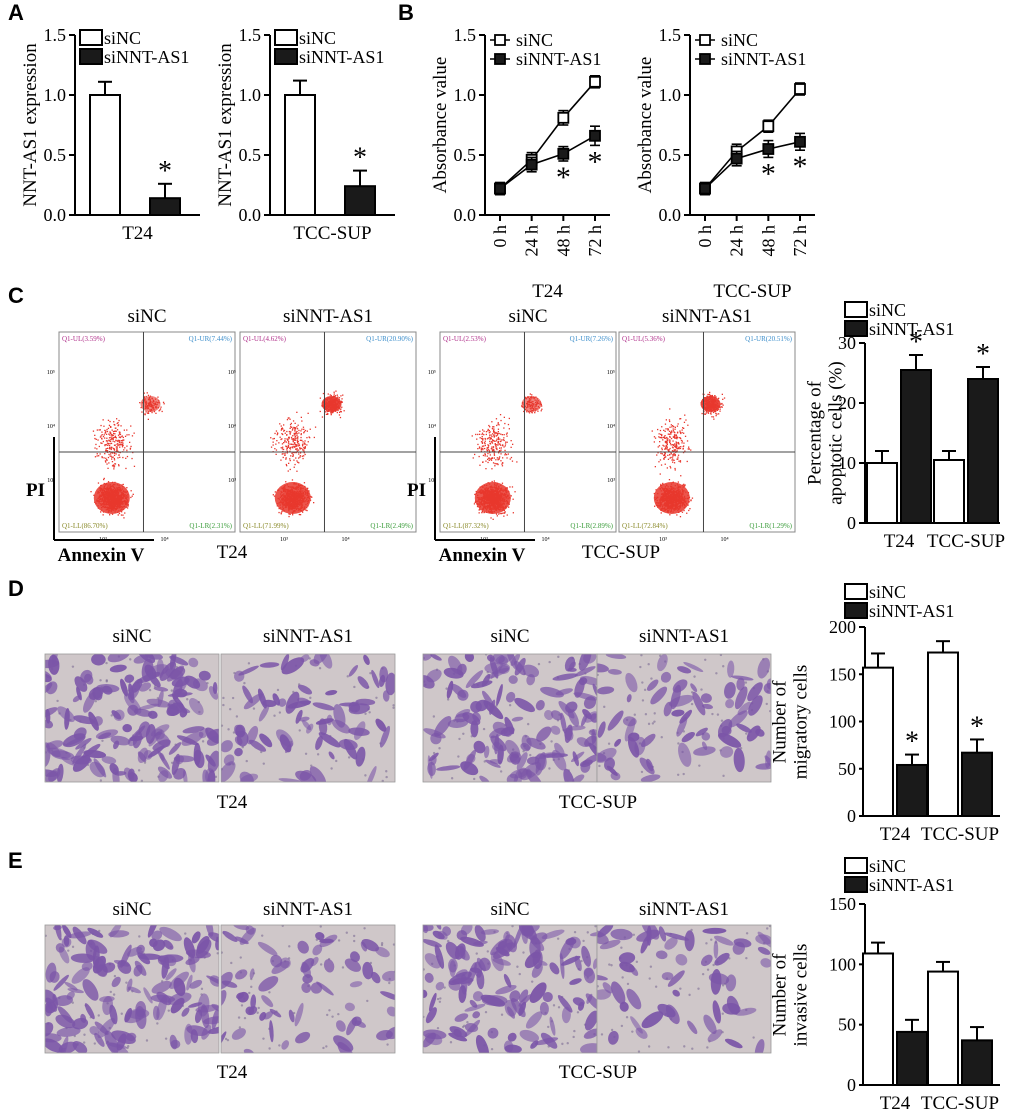 The width and height of the screenshot is (1020, 1113). I want to click on y-tick-label: 0, so click(851, 1085).